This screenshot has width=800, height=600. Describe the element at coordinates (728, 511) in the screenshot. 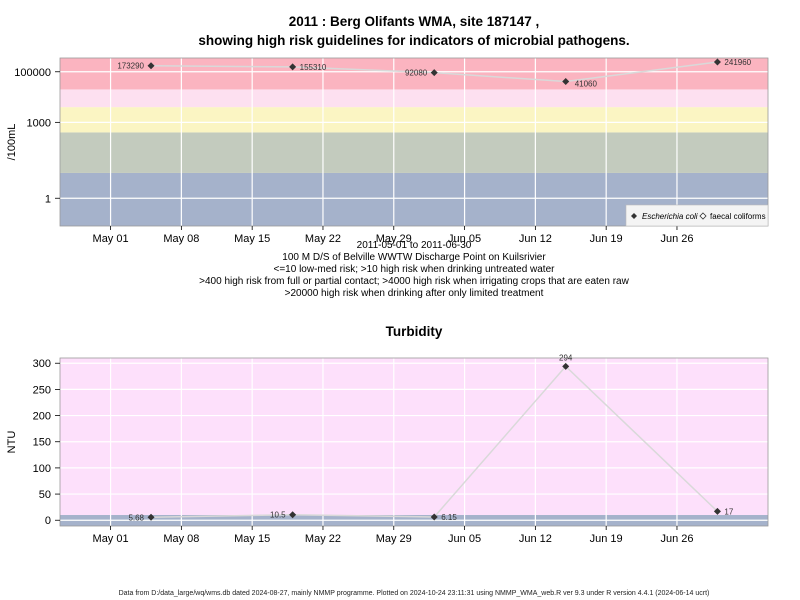

I see `data-label: 17` at that location.